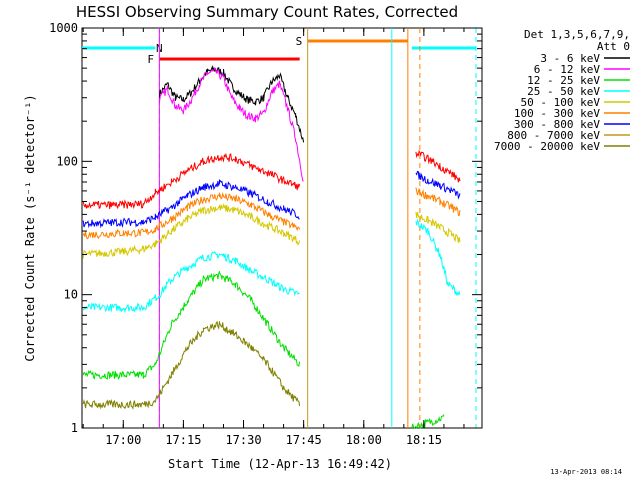 The image size is (640, 480). Describe the element at coordinates (563, 80) in the screenshot. I see `legend-entry-12-25-kev: 12 - 25 keV` at that location.